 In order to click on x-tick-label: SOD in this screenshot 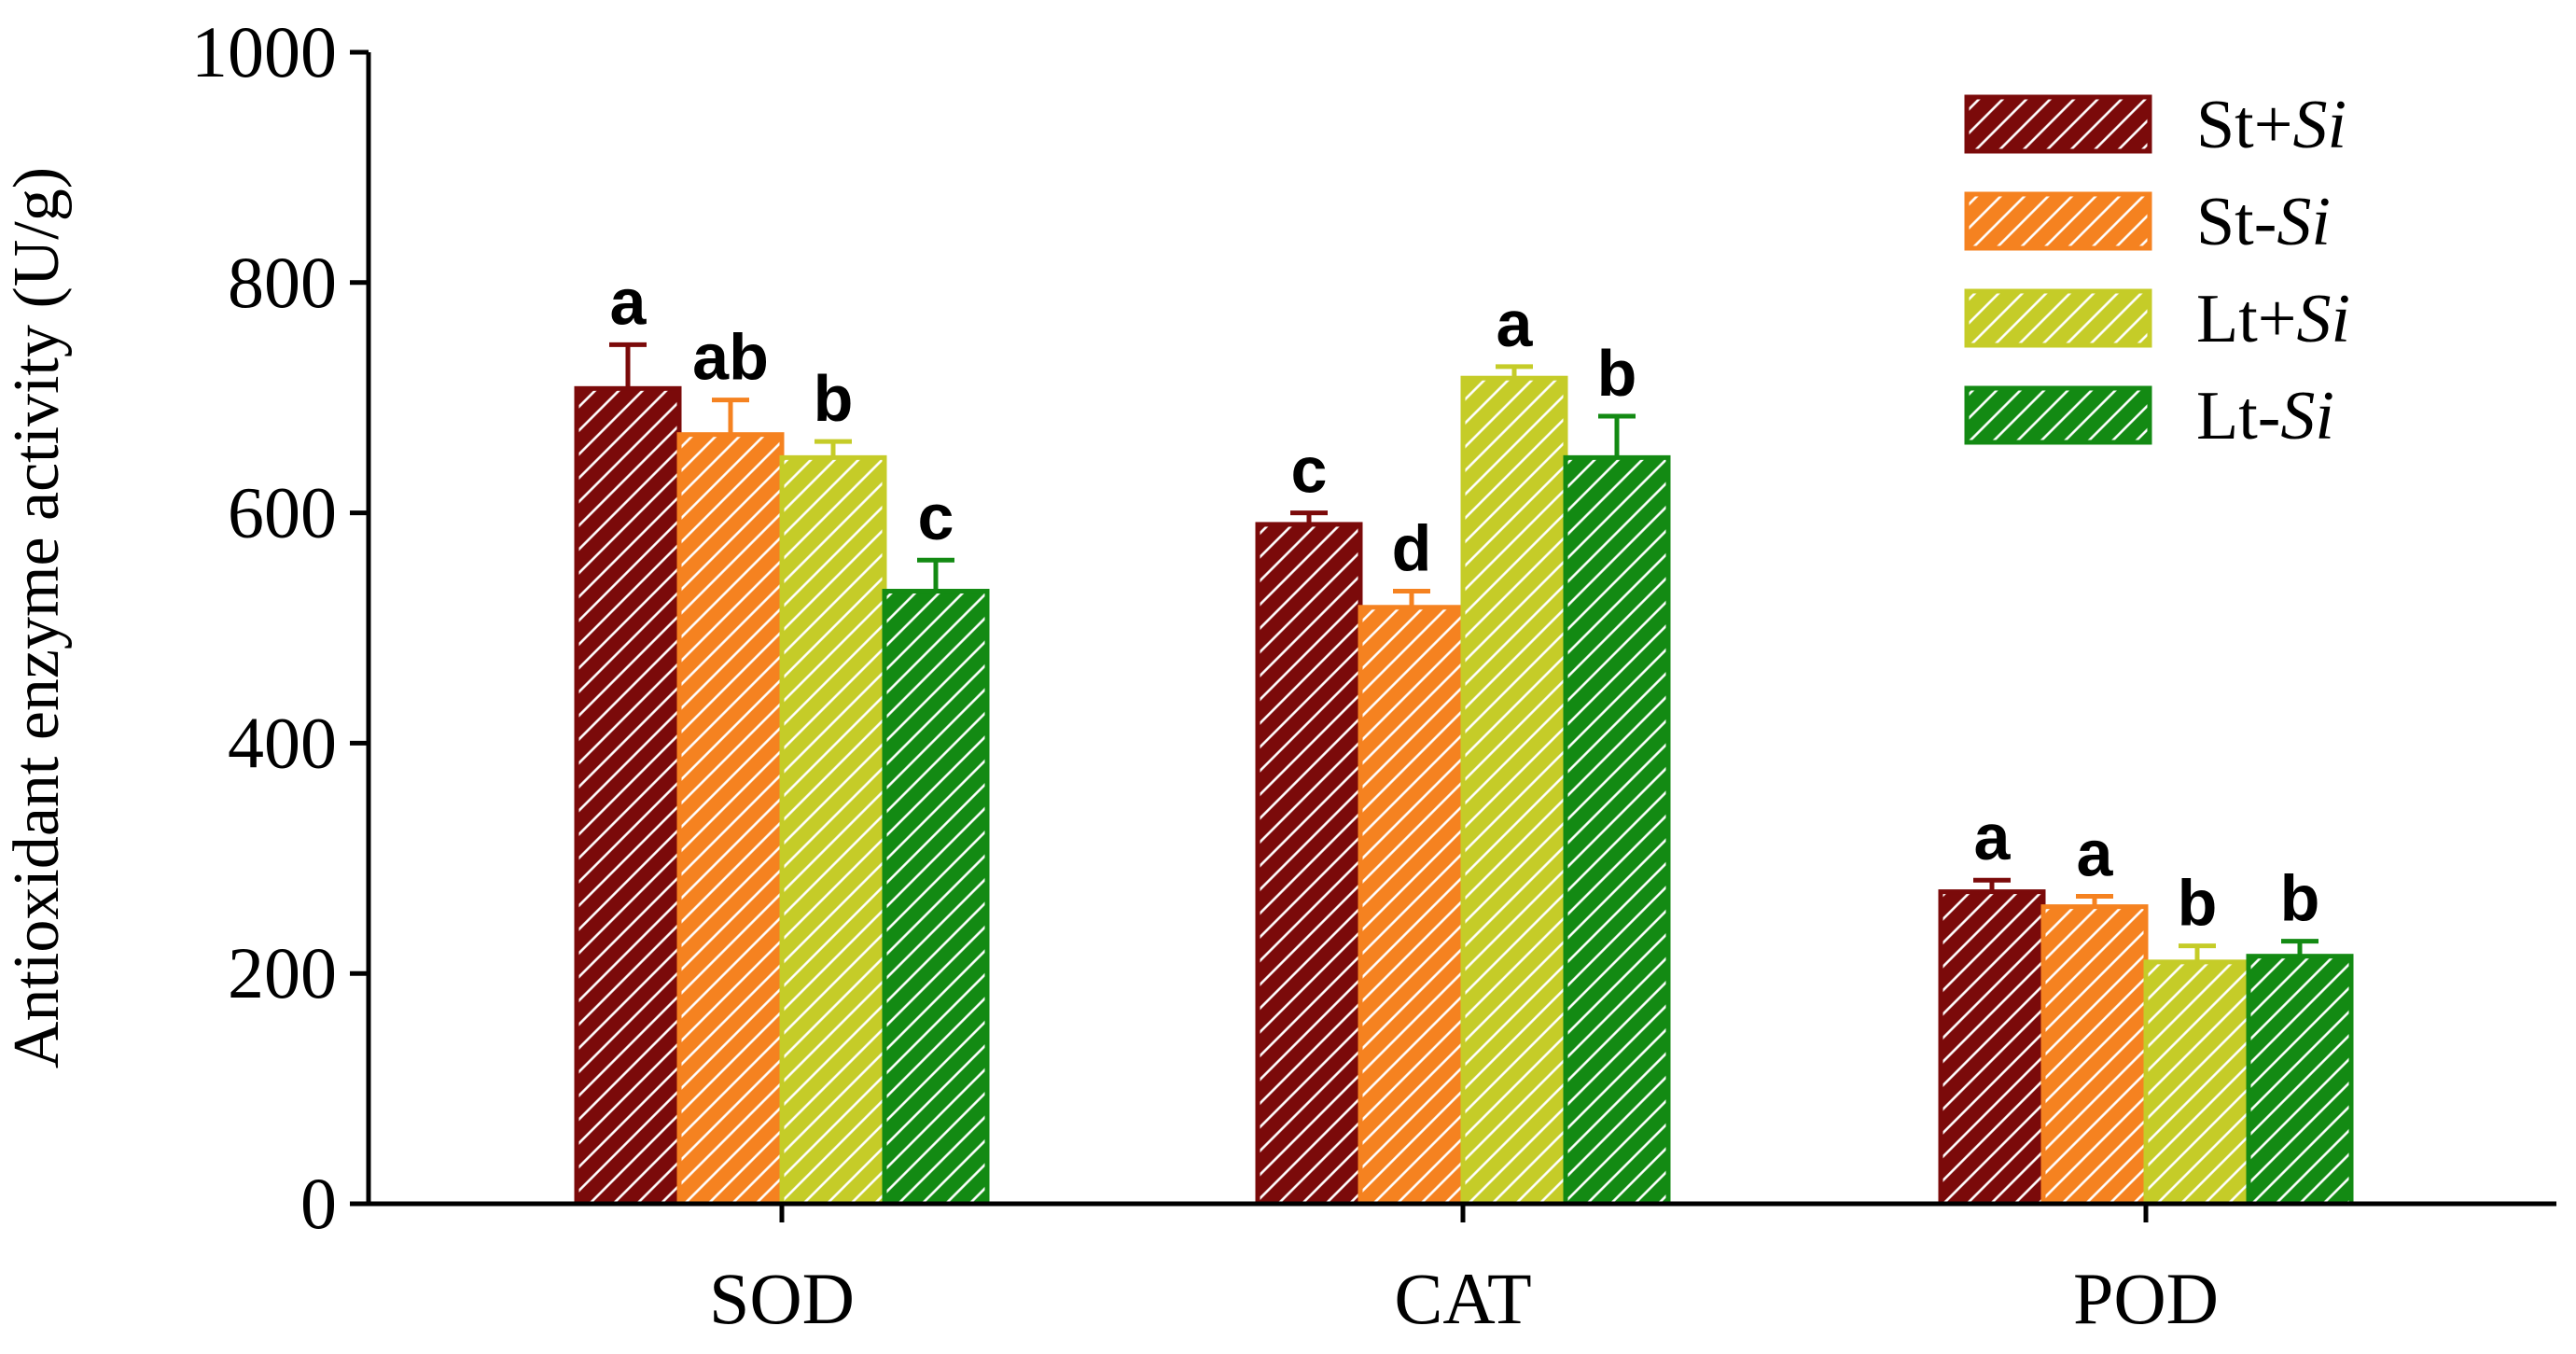, I will do `click(782, 1298)`.